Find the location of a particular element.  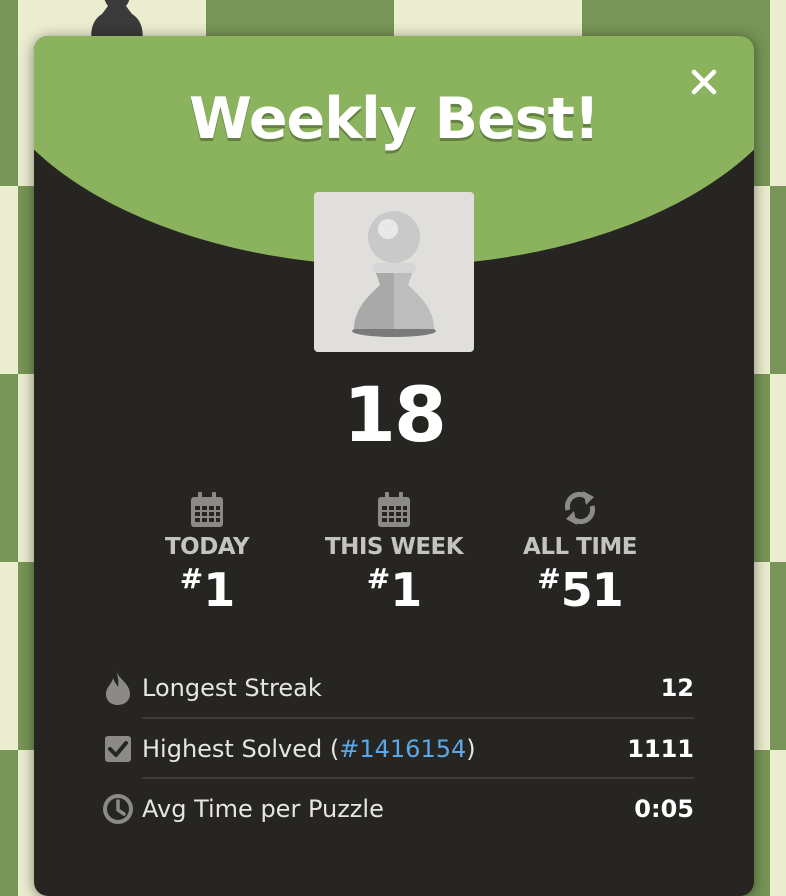

puzzle-link: #1416154 is located at coordinates (403, 749).